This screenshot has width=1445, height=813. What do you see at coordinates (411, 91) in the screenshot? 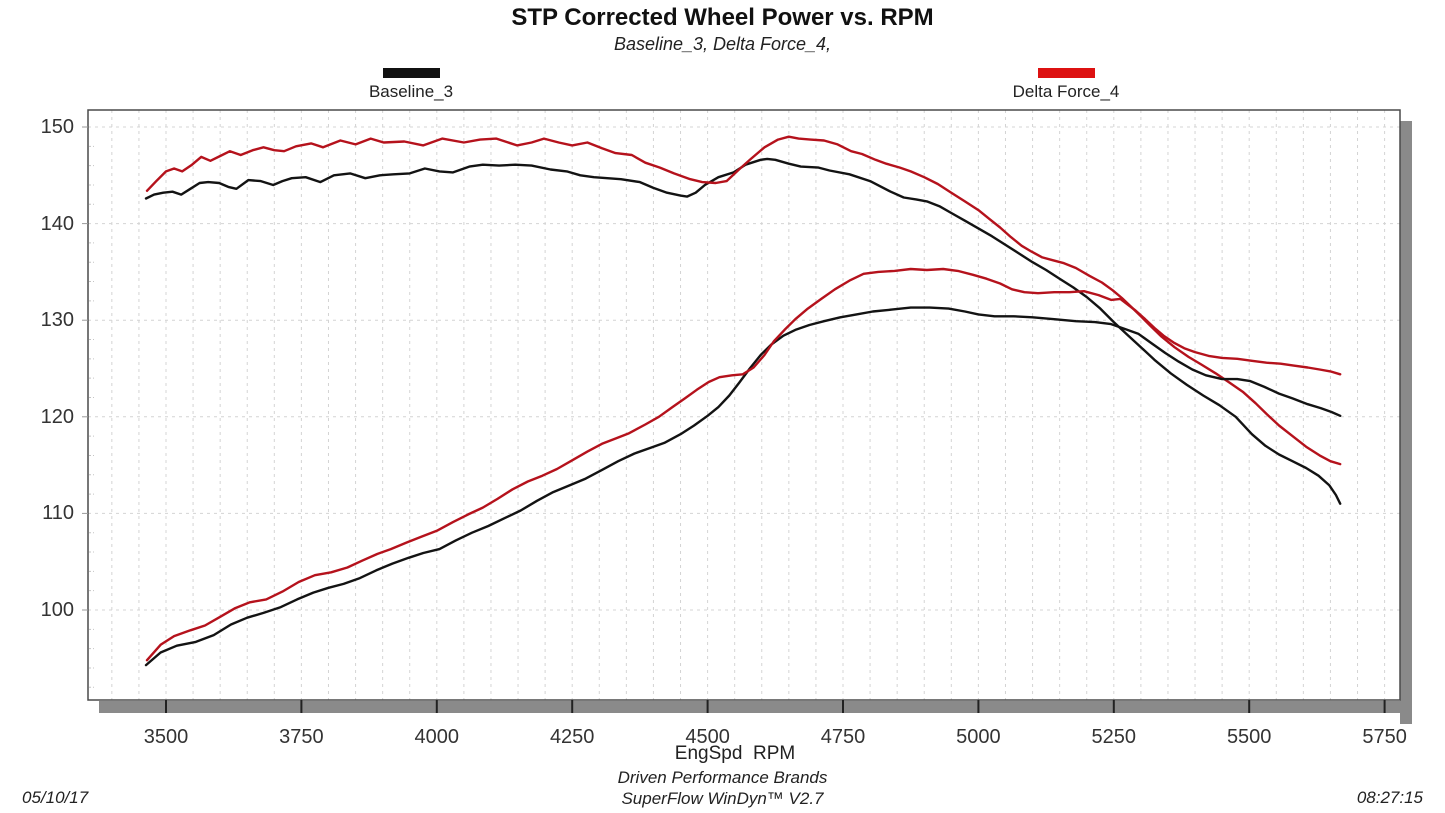
I see `legend-label: Baseline_3` at bounding box center [411, 91].